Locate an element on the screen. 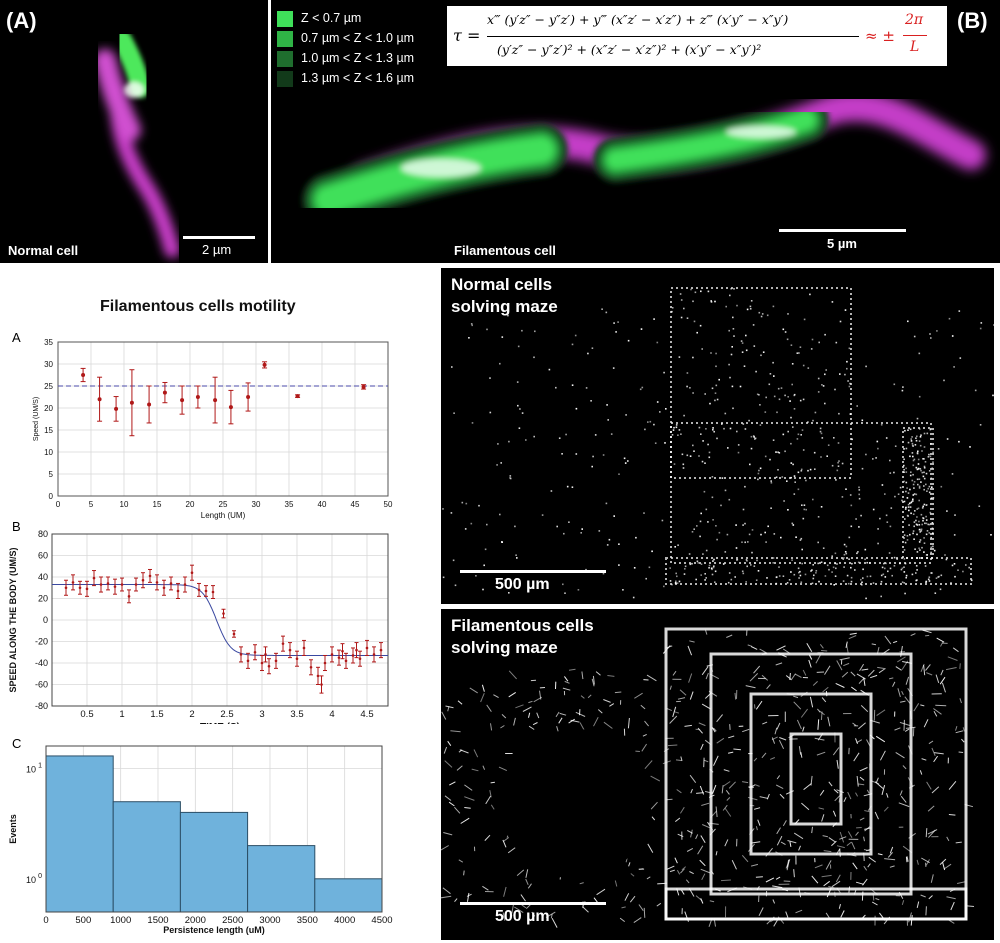 The width and height of the screenshot is (1000, 943). x-tick-label: 0 is located at coordinates (45, 920).